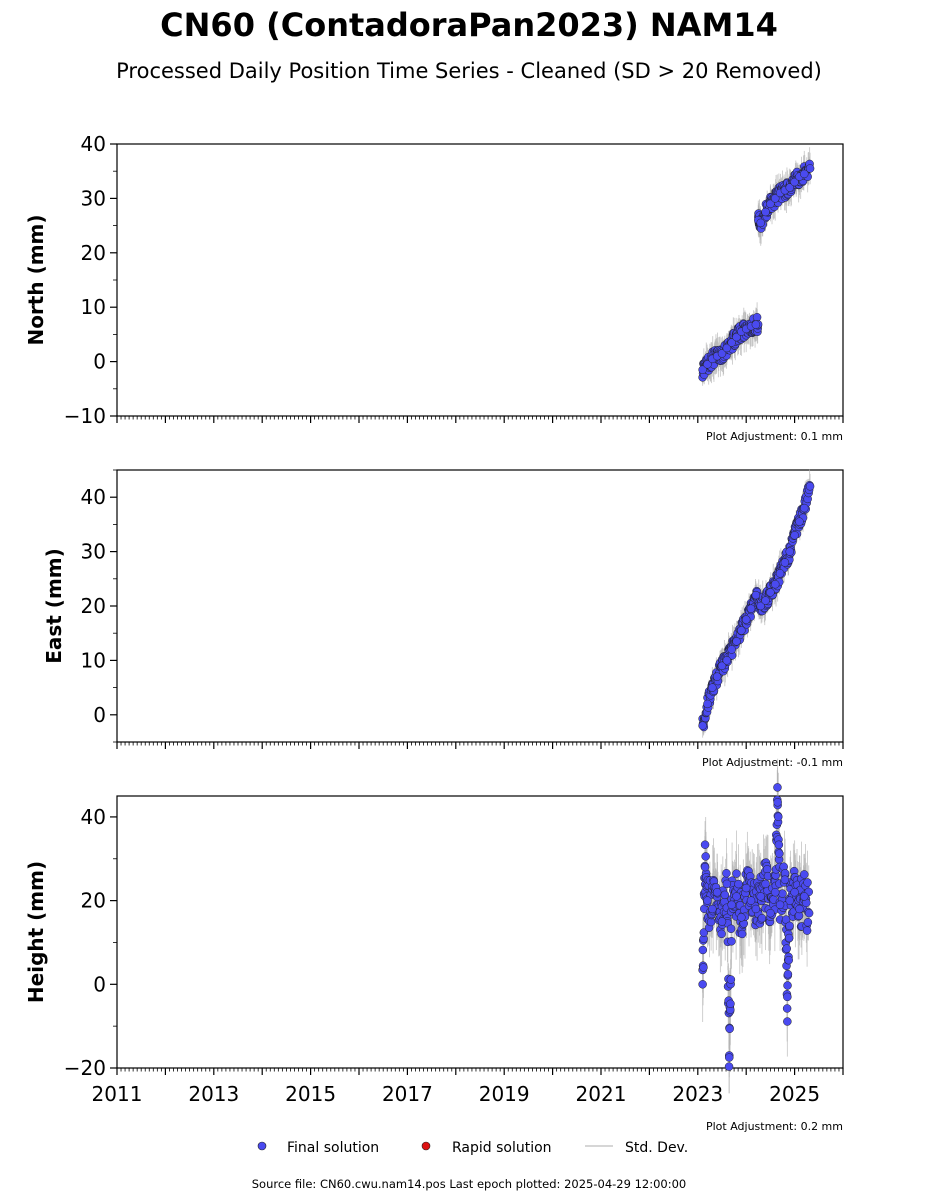  I want to click on legend-final-label: Final solution, so click(333, 1148).